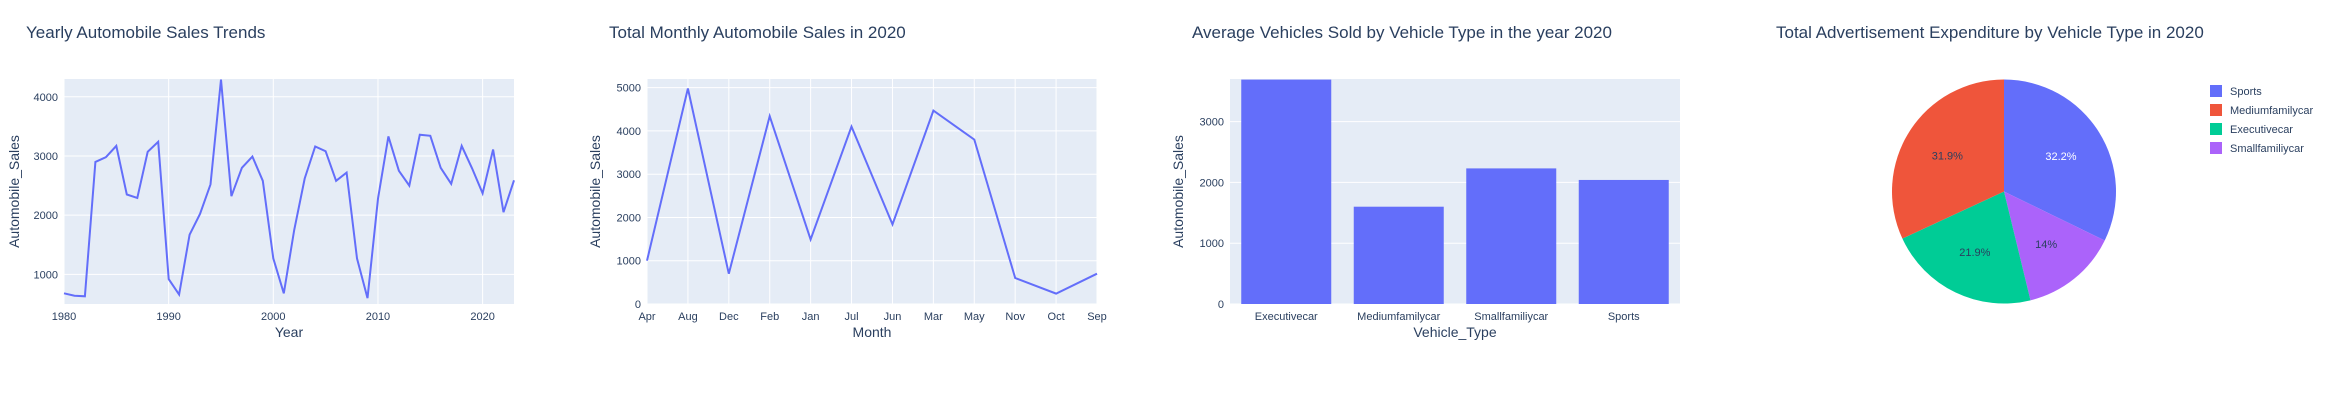 Image resolution: width=2333 pixels, height=410 pixels. I want to click on x-tick-label: Jul, so click(852, 317).